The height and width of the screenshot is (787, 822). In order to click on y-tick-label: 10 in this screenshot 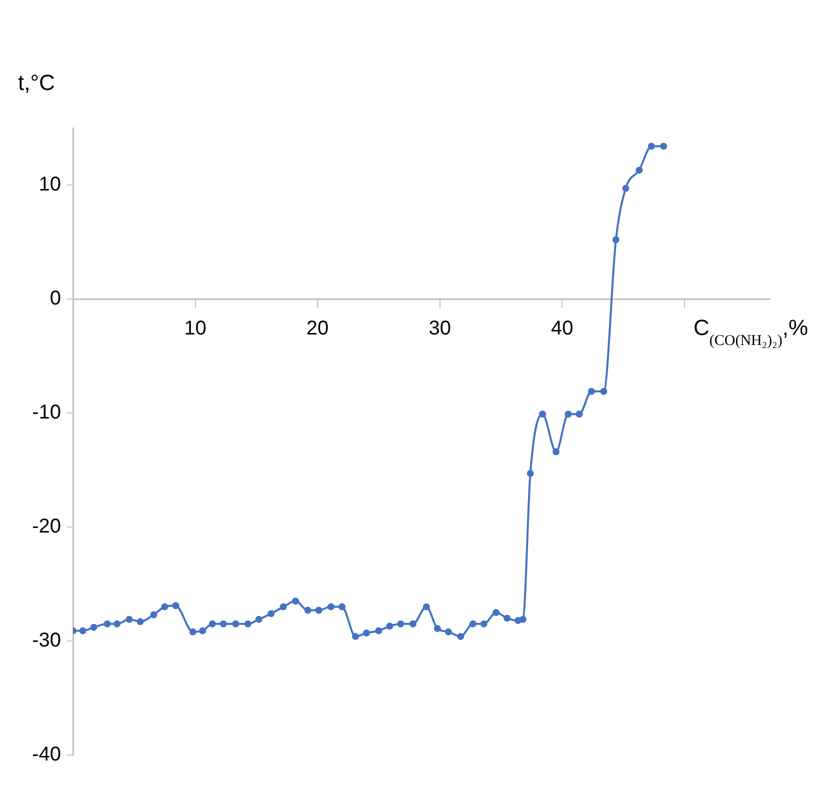, I will do `click(49, 185)`.